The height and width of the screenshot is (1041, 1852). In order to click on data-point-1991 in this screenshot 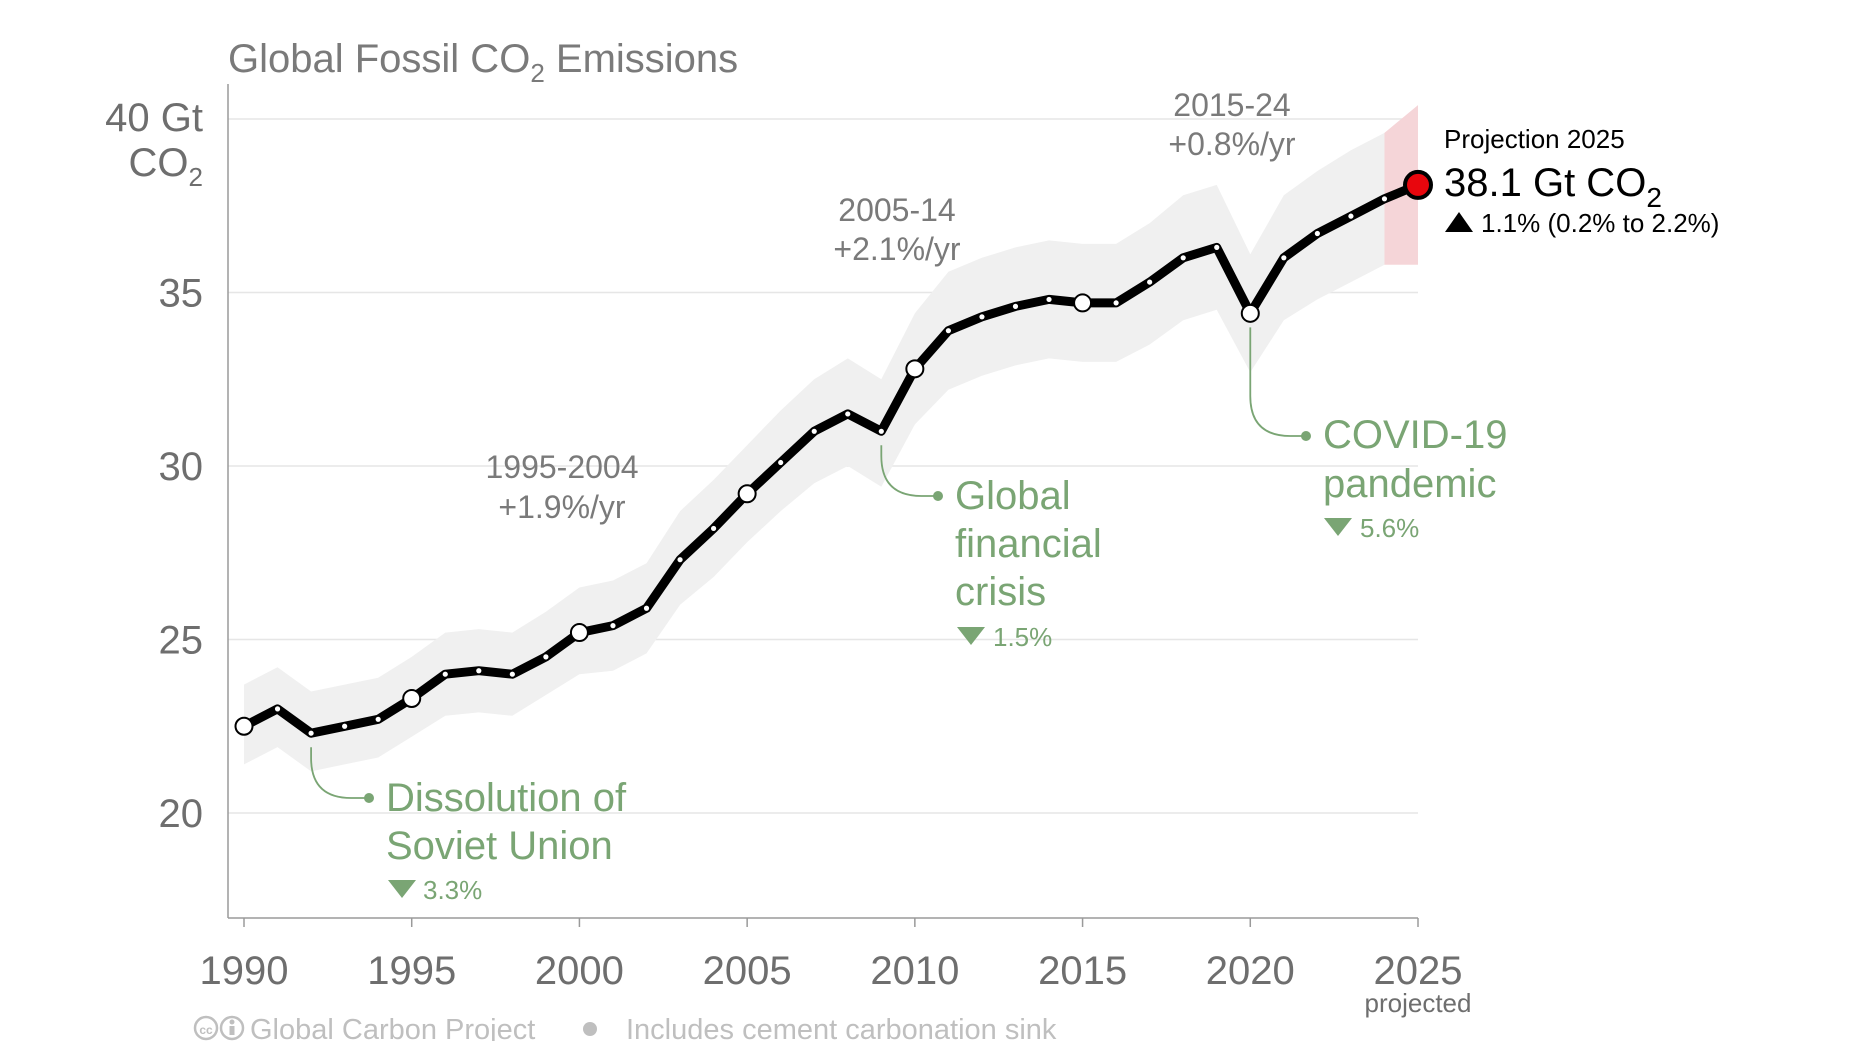, I will do `click(277, 709)`.